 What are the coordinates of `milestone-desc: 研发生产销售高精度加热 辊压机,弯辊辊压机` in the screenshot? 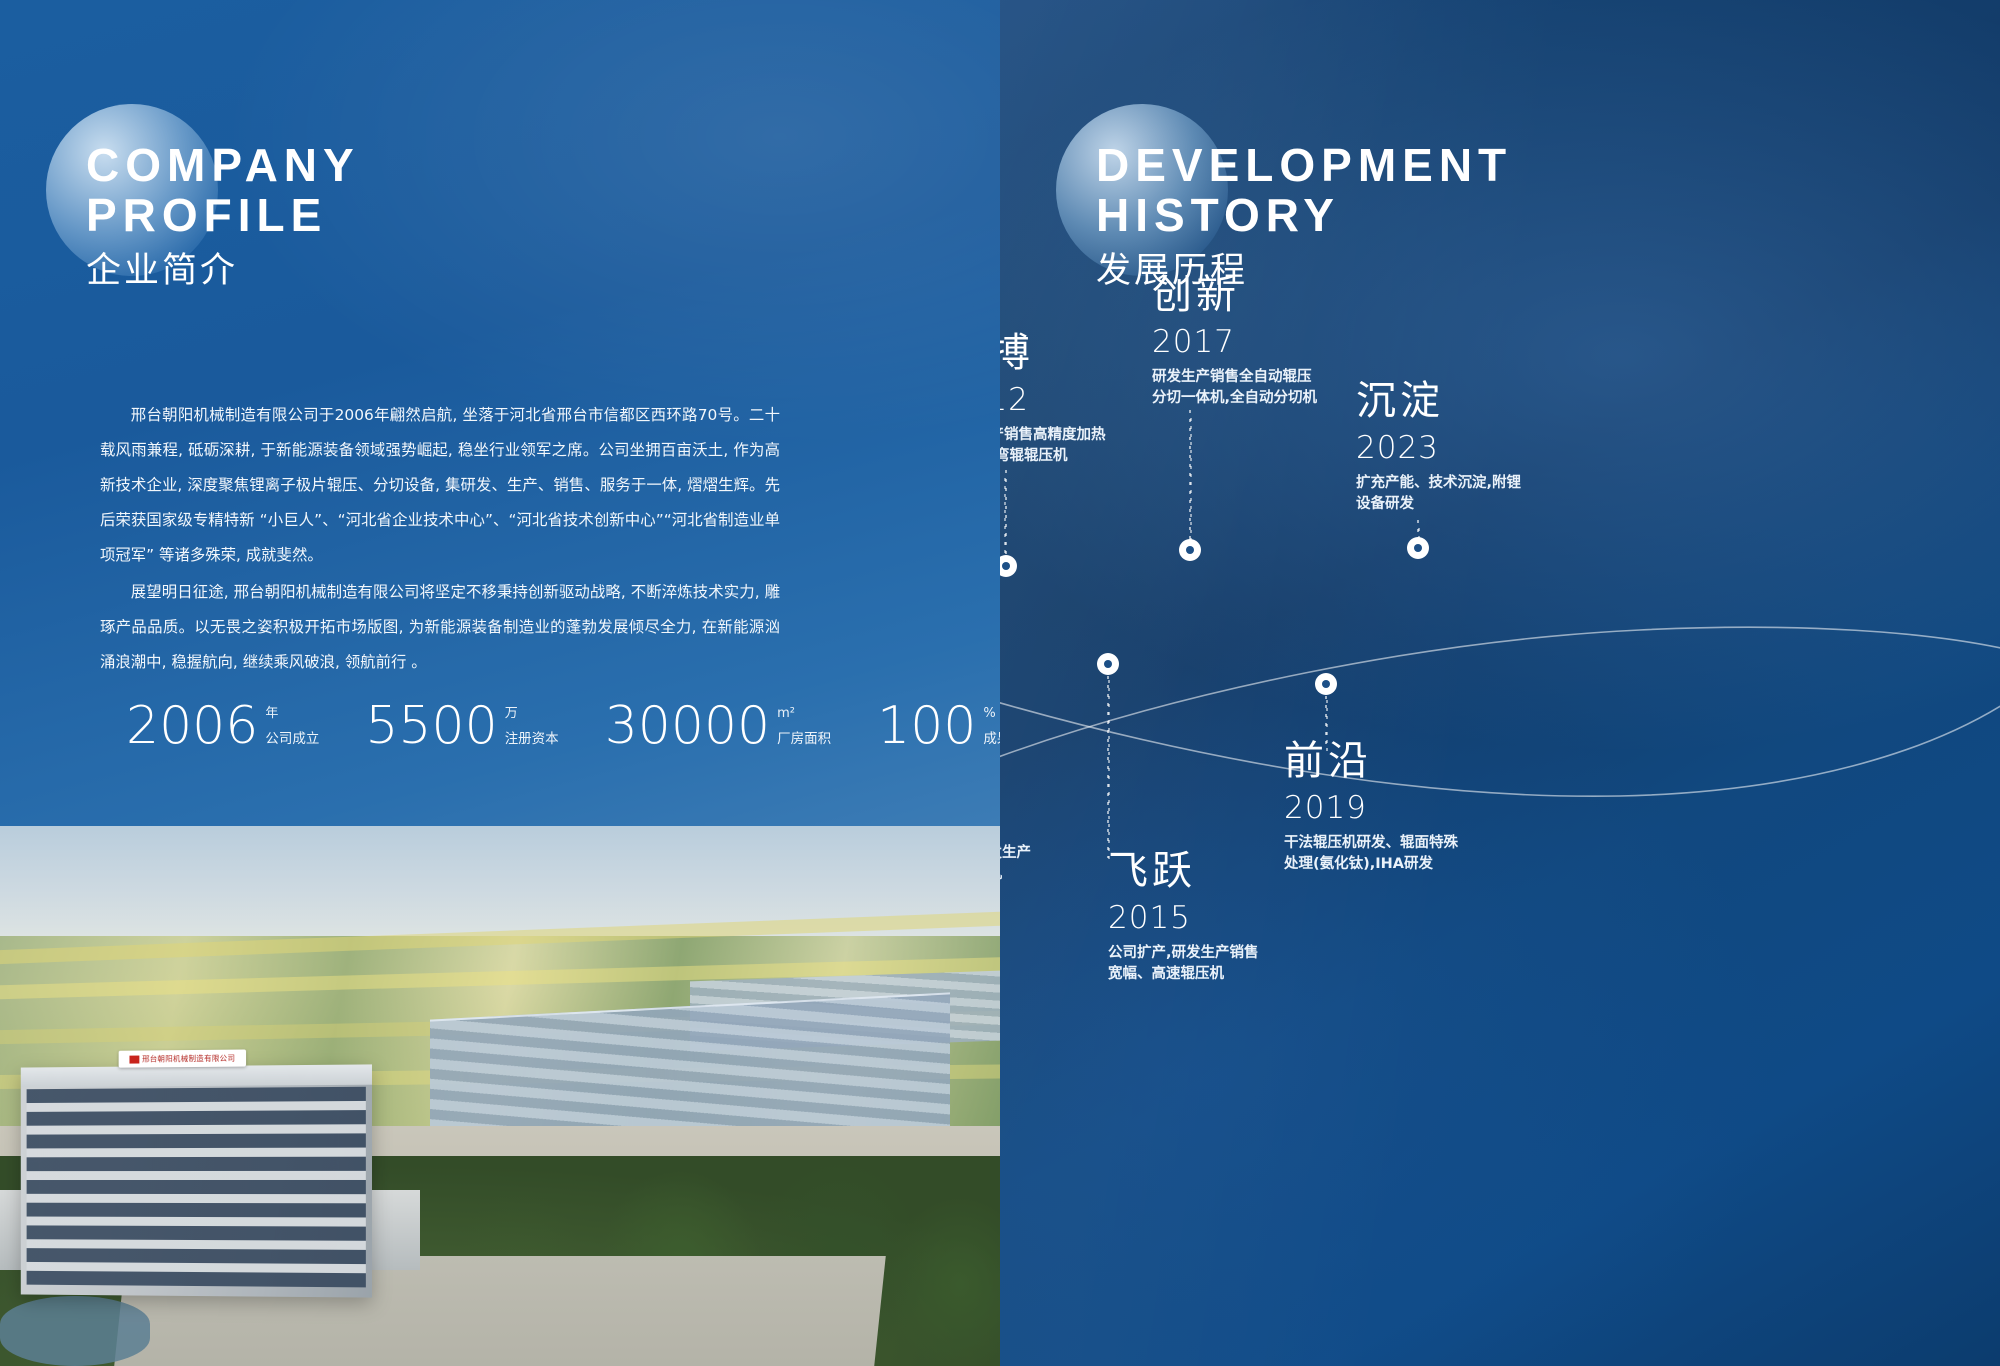 It's located at (1053, 445).